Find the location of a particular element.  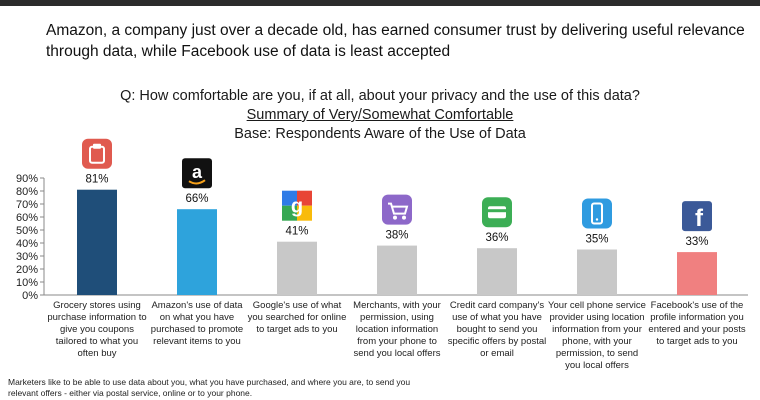

svg-text: g is located at coordinates (297, 207).